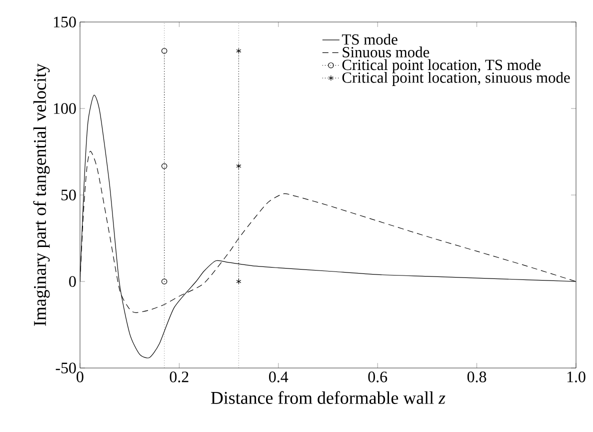 This screenshot has width=593, height=432. What do you see at coordinates (370, 39) in the screenshot?
I see `legend-label: TS mode` at bounding box center [370, 39].